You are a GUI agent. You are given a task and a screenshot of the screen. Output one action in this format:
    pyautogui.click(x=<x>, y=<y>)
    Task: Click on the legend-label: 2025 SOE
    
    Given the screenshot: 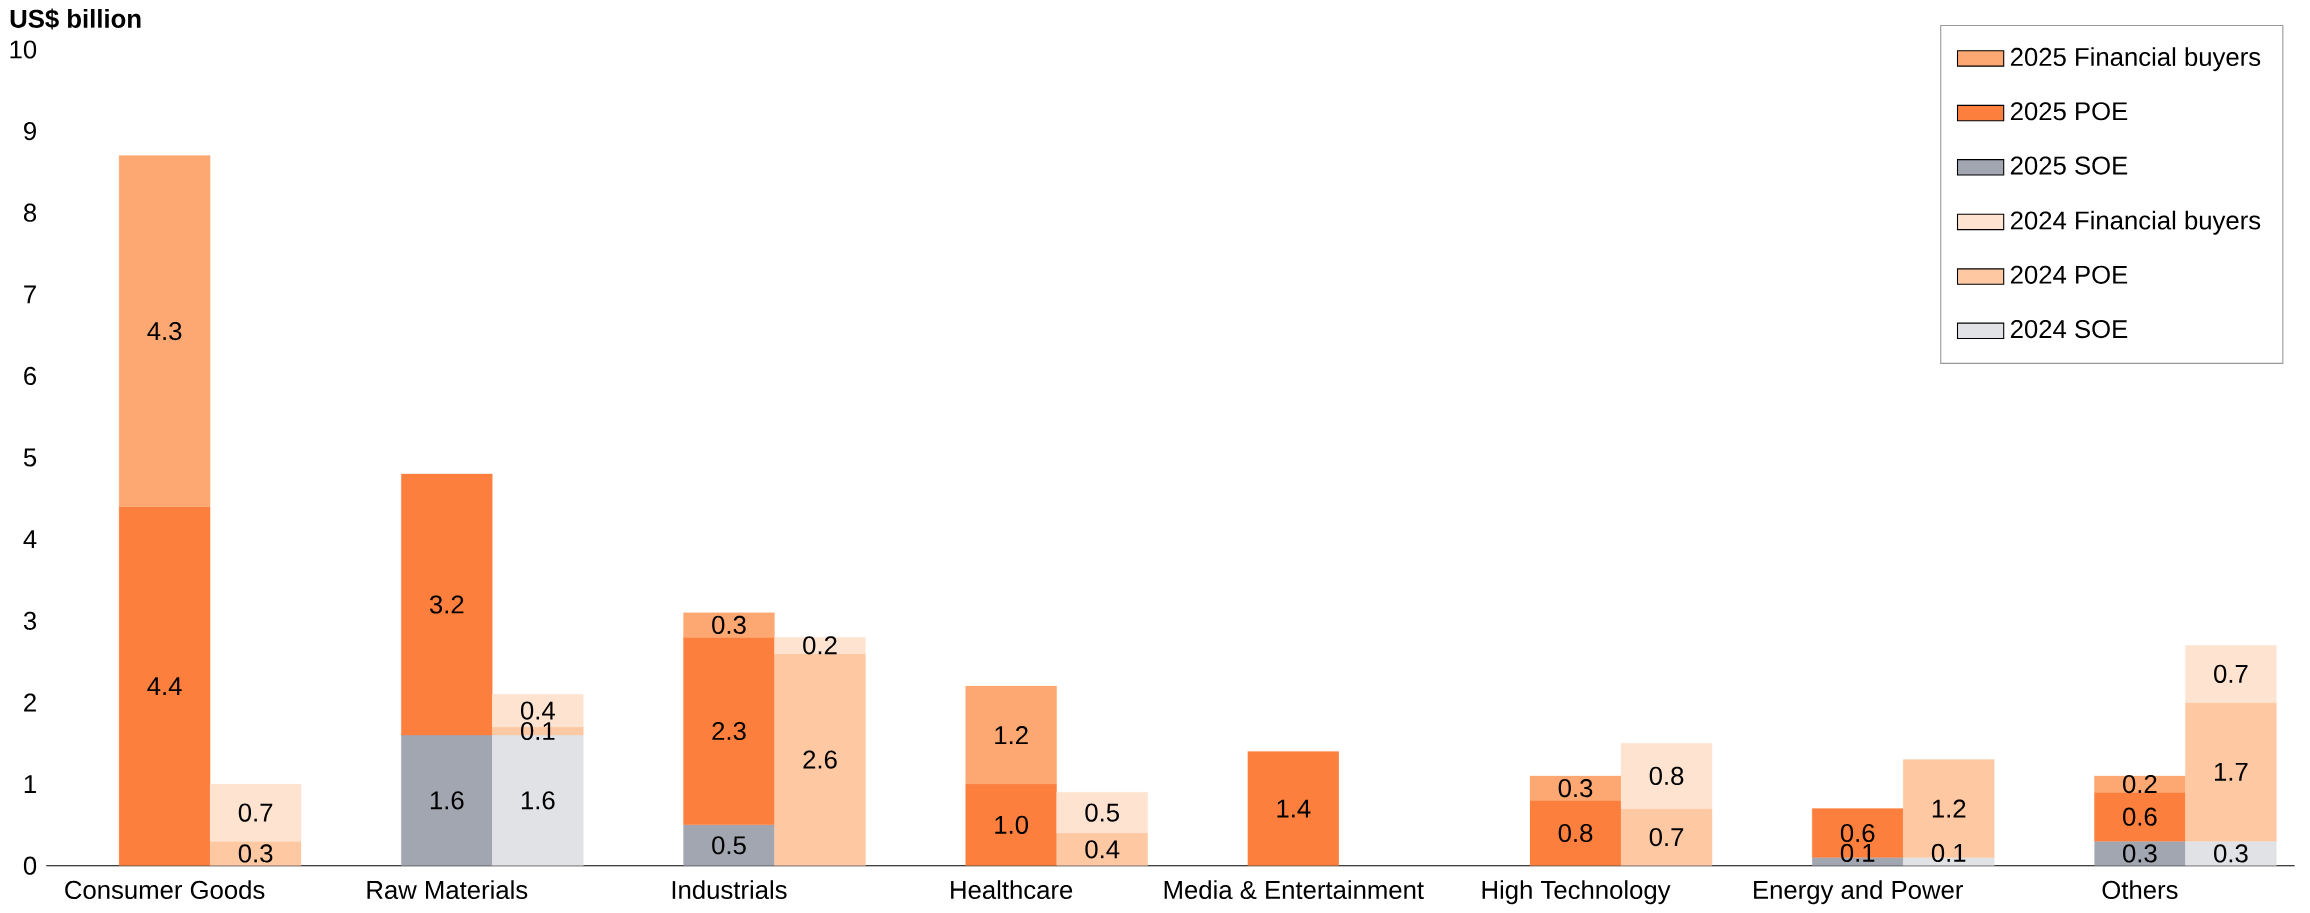 What is the action you would take?
    pyautogui.click(x=2069, y=165)
    